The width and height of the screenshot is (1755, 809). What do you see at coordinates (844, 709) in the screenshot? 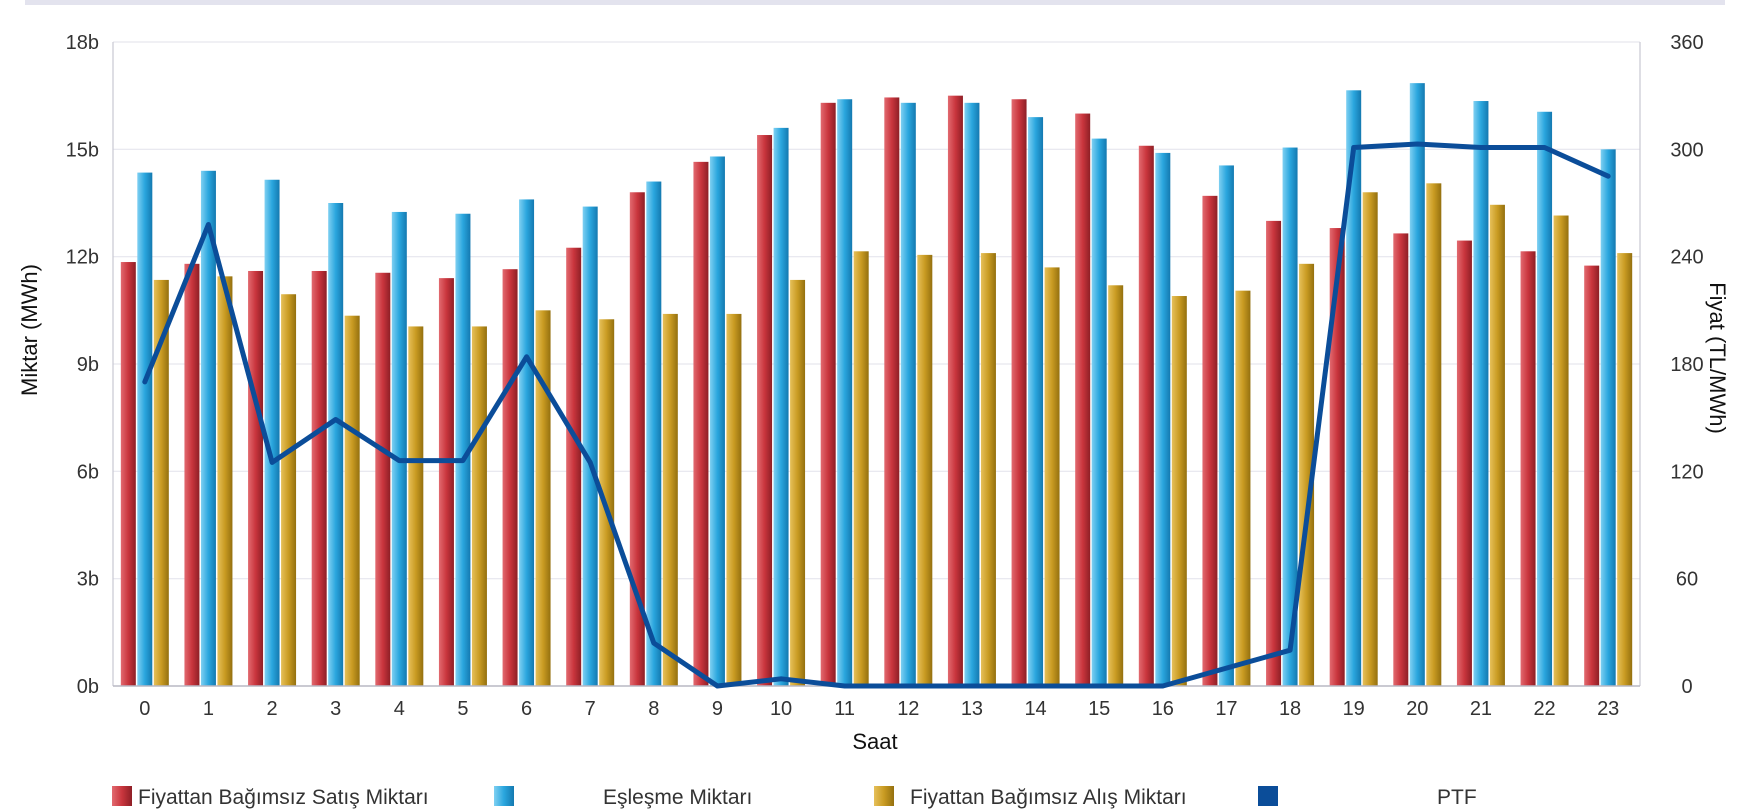
I see `x-tick-label: 11` at bounding box center [844, 709].